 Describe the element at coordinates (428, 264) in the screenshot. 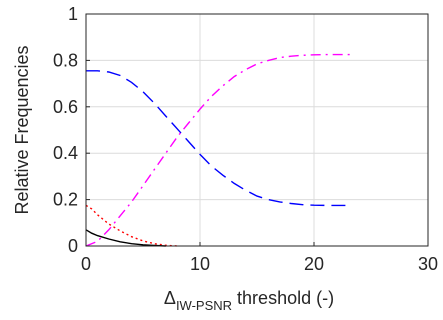

I see `x-tick-label: 30` at that location.